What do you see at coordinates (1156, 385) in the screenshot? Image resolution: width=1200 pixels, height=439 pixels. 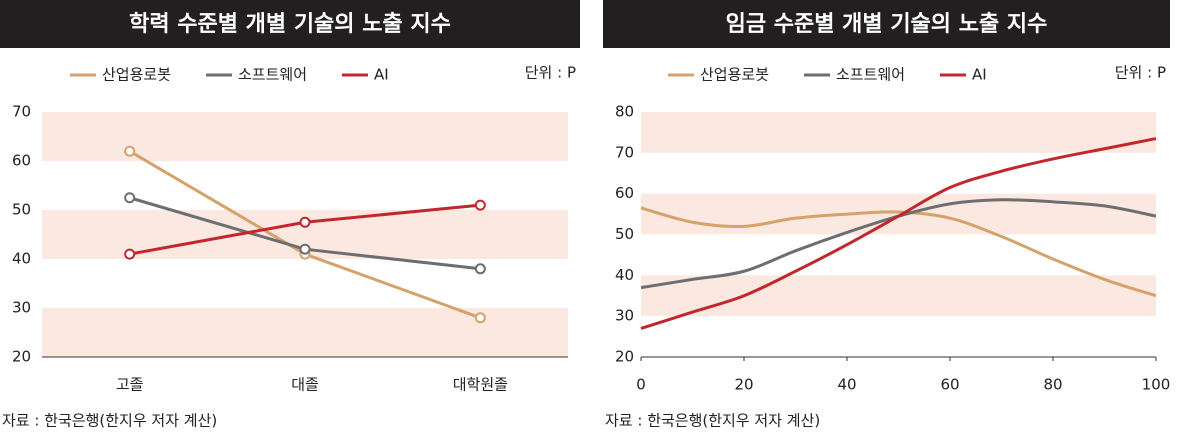 I see `x-tick-label: 100` at bounding box center [1156, 385].